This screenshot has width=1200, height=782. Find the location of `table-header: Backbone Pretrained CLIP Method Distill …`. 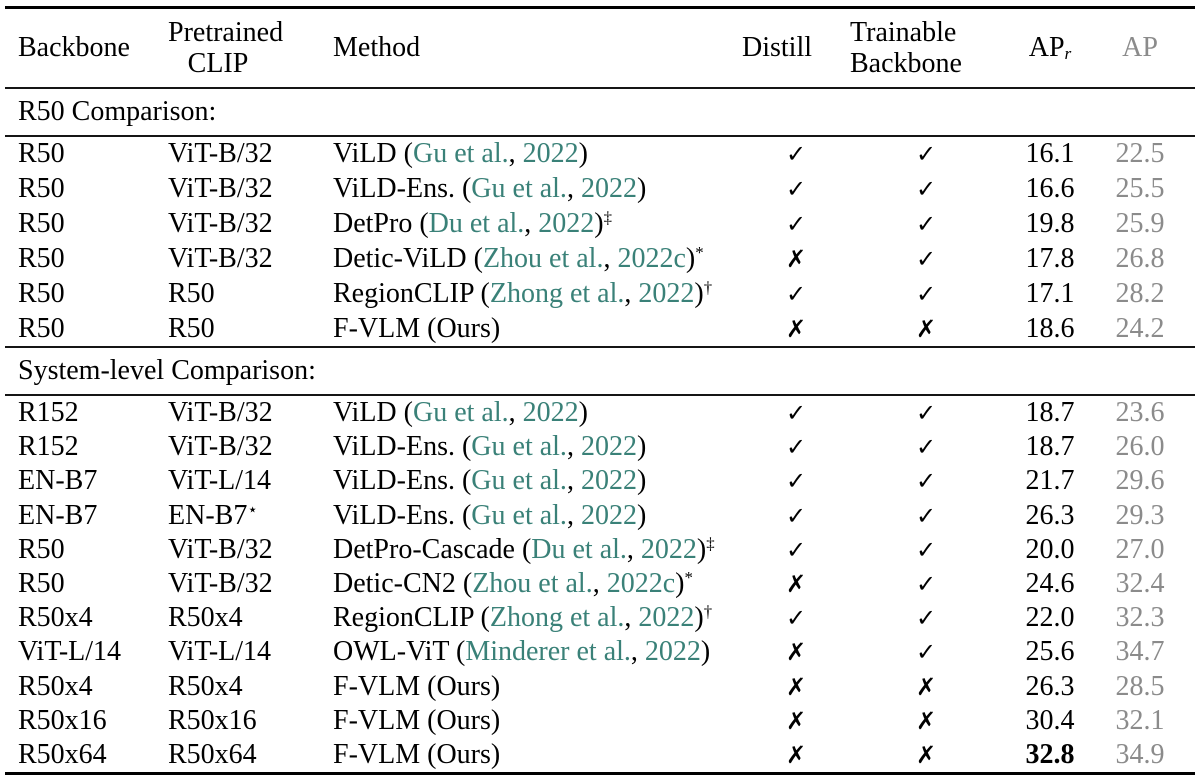

table-header: Backbone Pretrained CLIP Method Distill … is located at coordinates (600, 48).